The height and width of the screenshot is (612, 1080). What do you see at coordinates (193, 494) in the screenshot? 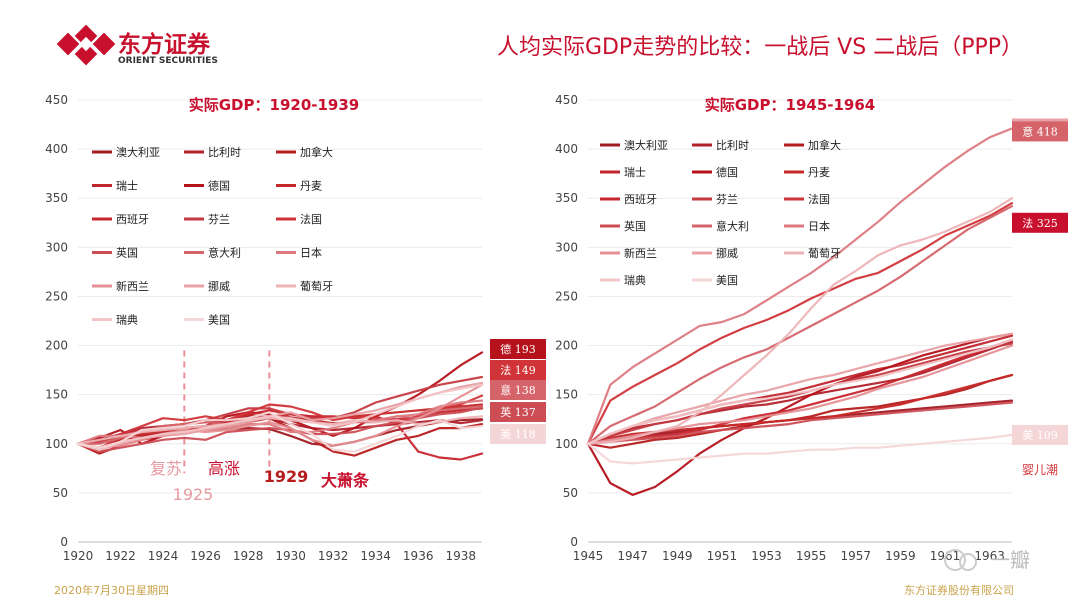
I see `annotation-text: 1925` at bounding box center [193, 494].